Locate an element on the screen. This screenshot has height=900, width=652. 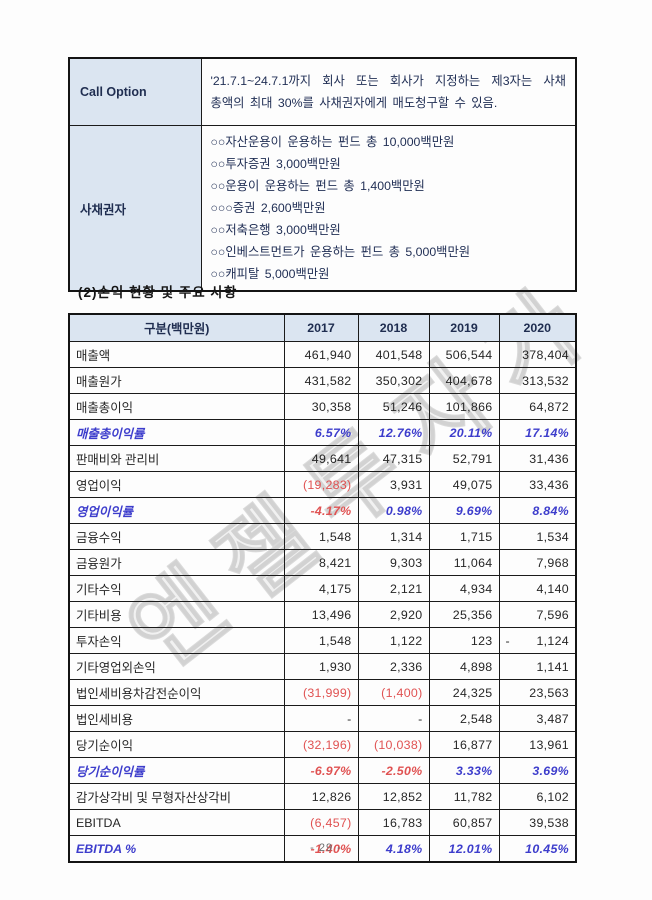
cell-2020: 17.14% is located at coordinates (537, 432).